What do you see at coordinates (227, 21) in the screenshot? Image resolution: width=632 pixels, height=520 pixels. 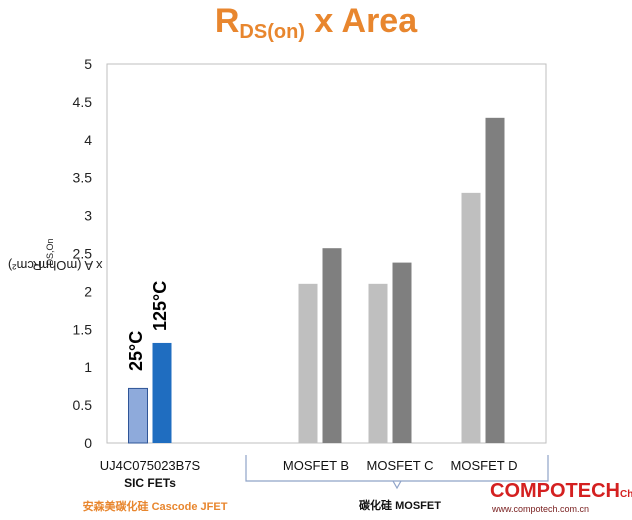 I see `title-prefix: R` at bounding box center [227, 21].